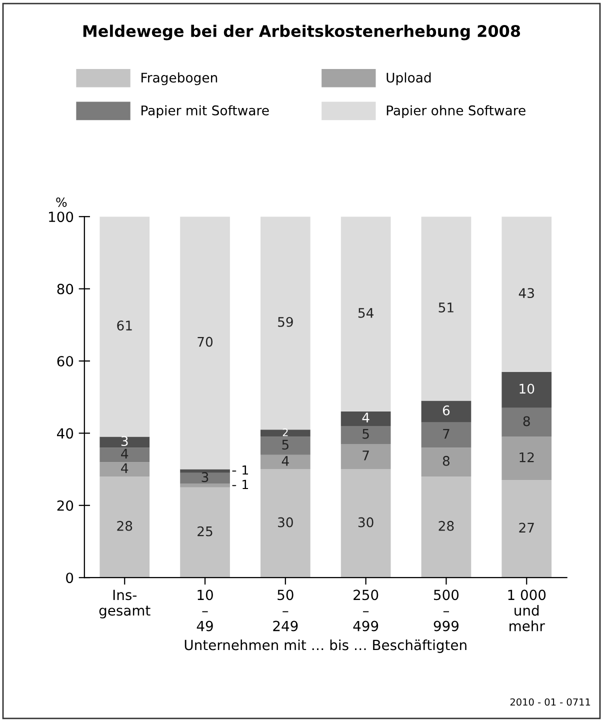 The image size is (603, 722). Describe the element at coordinates (301, 32) in the screenshot. I see `chart-title: Meldewege bei der Arbeitskostenerhebung 2008` at that location.